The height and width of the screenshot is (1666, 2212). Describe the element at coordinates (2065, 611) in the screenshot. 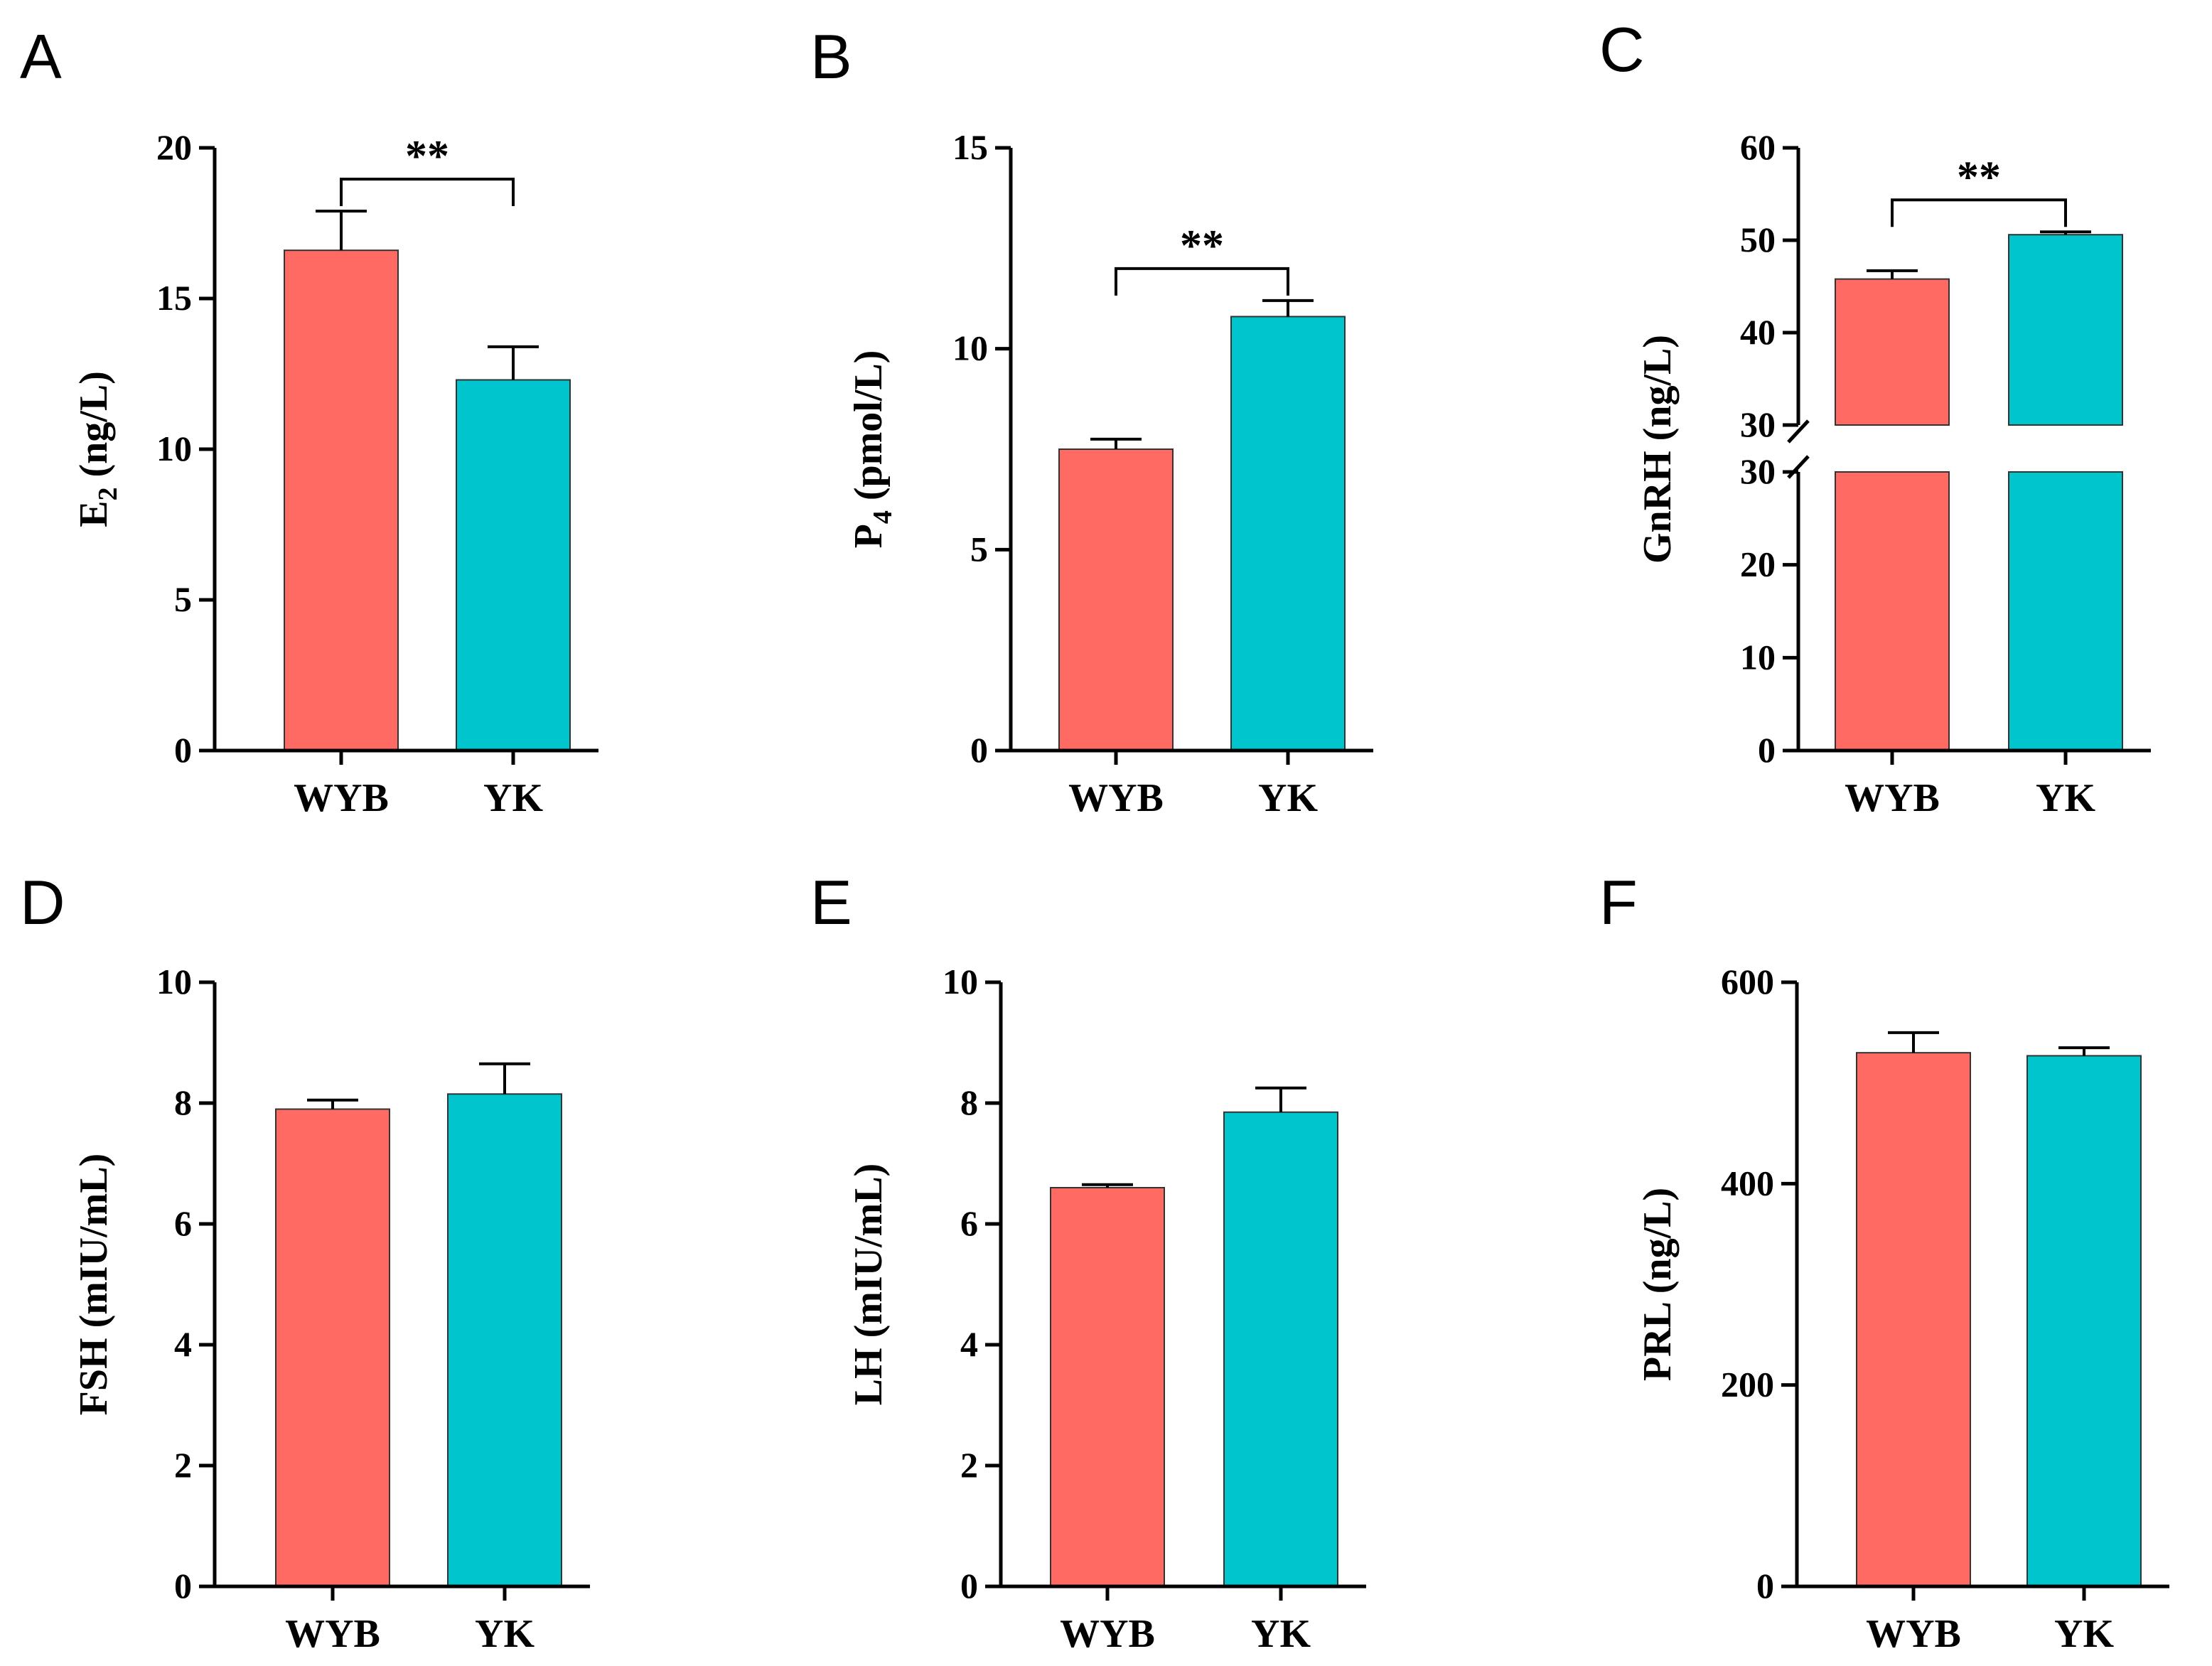

I see `bar-yk-lower` at that location.